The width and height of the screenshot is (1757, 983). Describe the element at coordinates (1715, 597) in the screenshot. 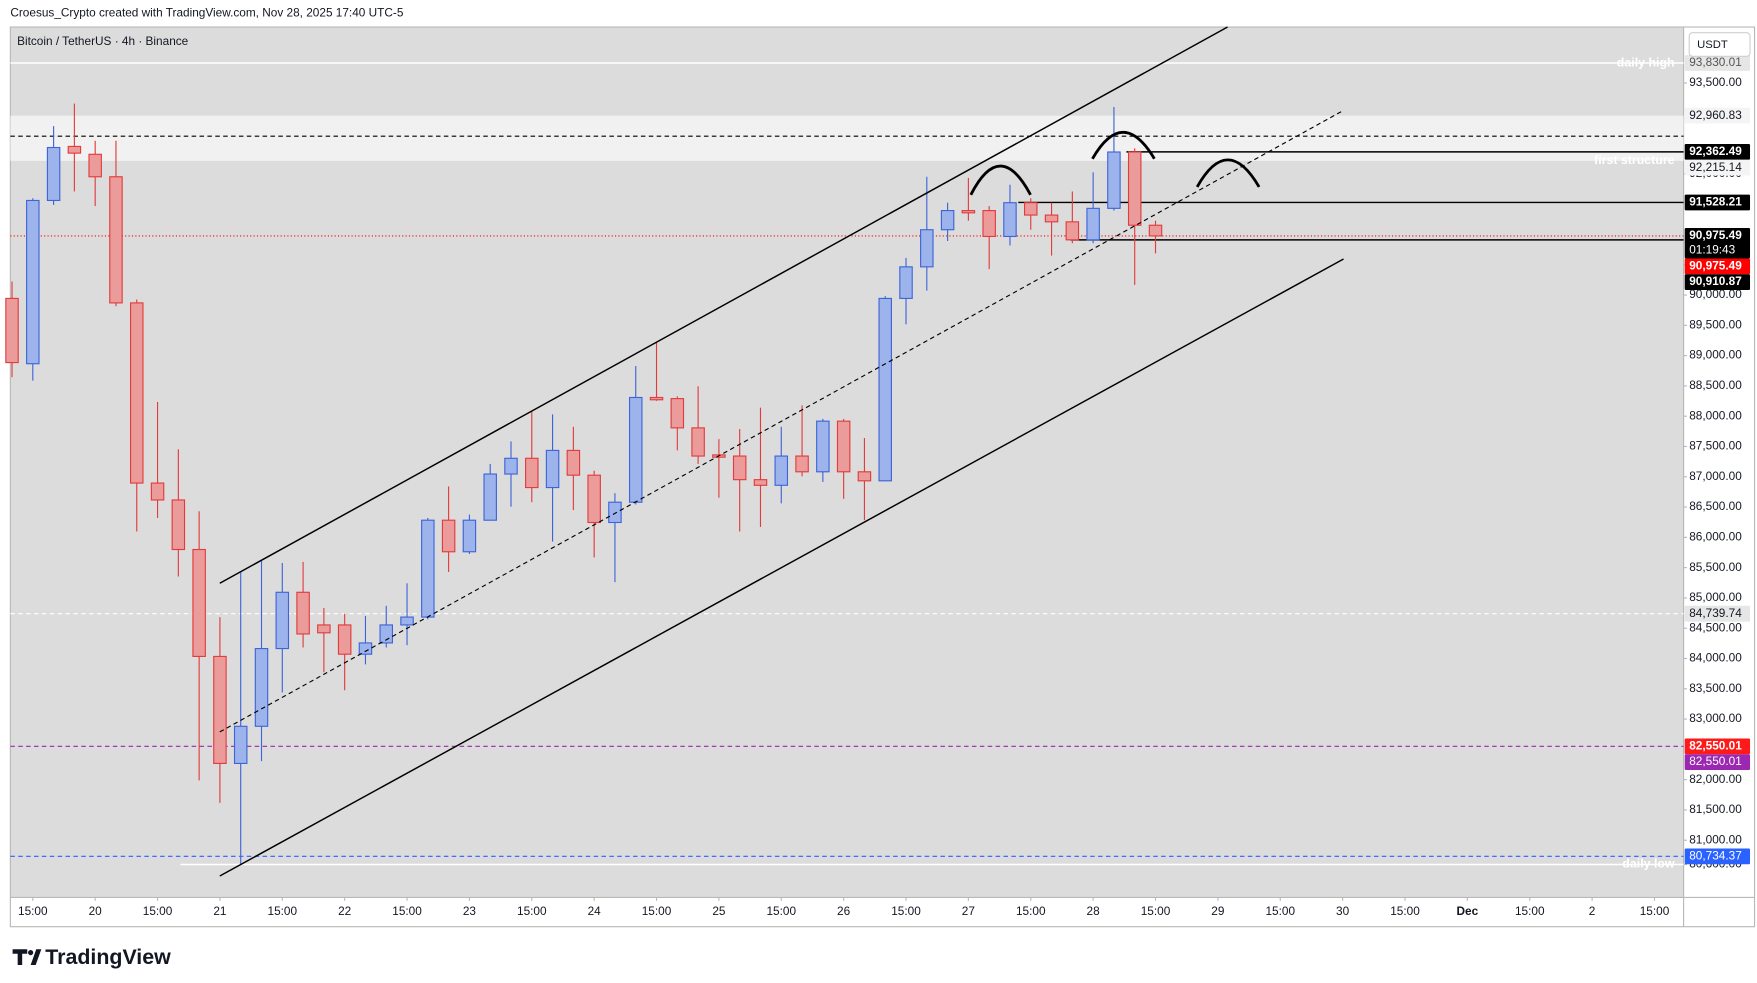

I see `y-tick-label: 85,000.00` at that location.